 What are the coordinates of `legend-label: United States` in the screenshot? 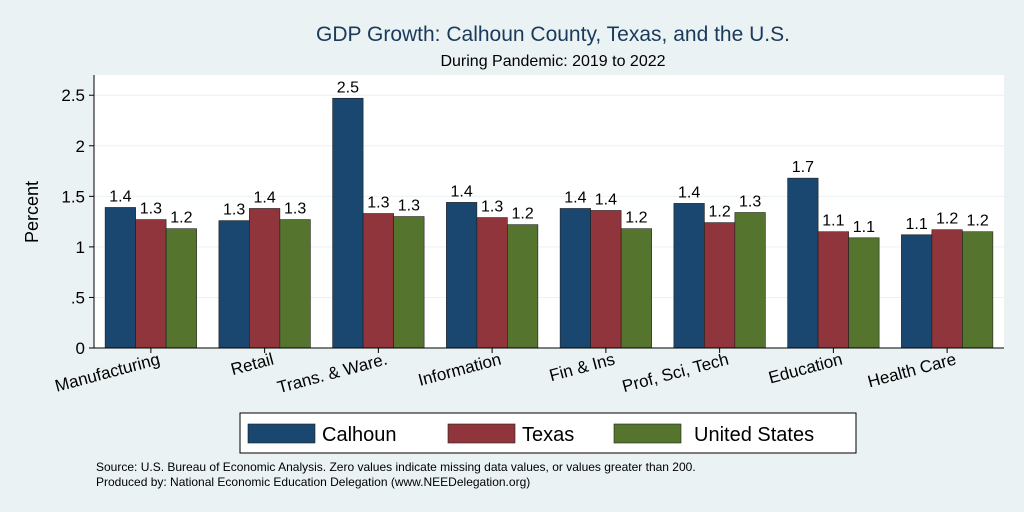 It's located at (754, 435).